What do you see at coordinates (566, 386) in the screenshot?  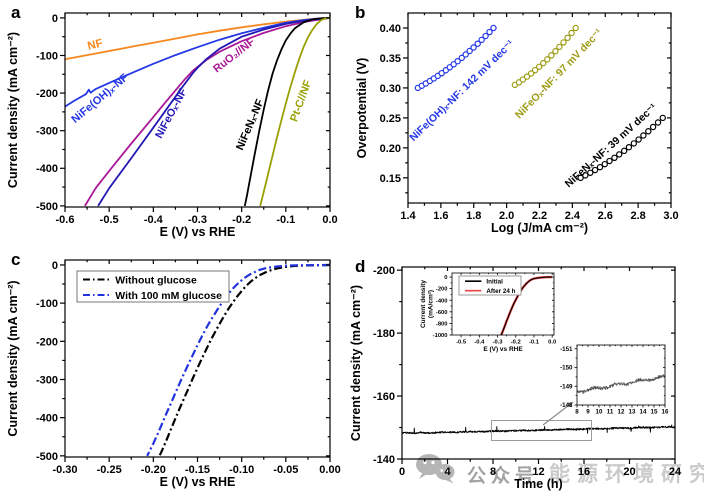 I see `svg-text: -149` at bounding box center [566, 386].